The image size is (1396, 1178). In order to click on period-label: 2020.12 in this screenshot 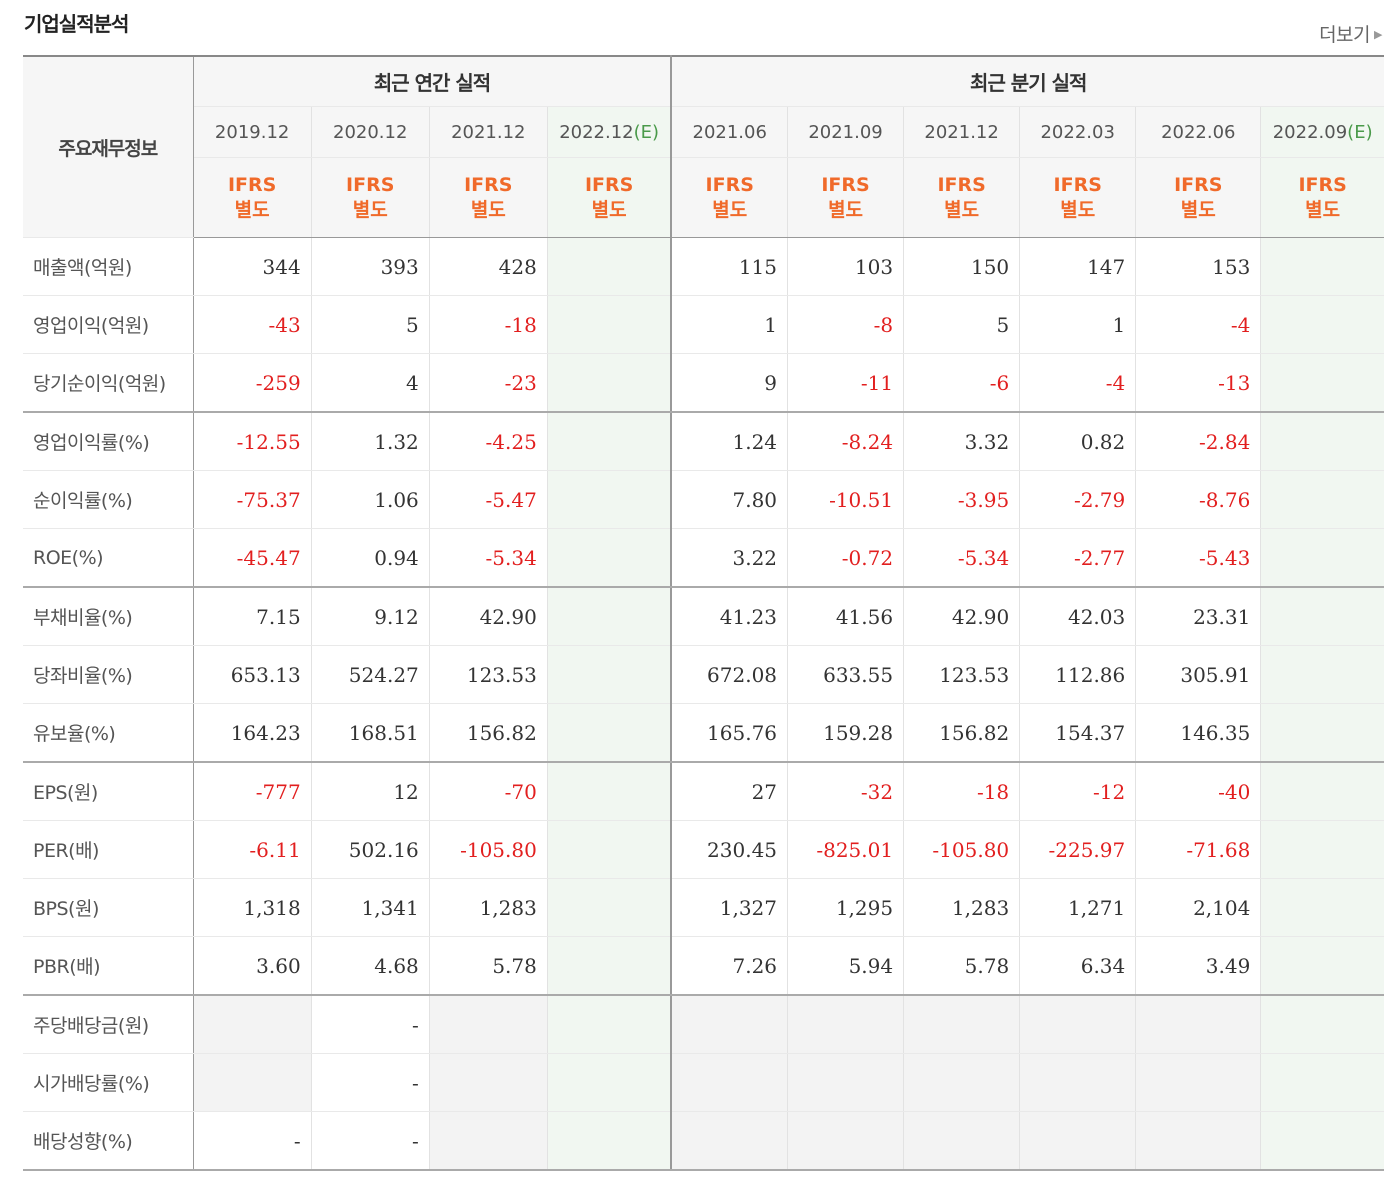, I will do `click(370, 132)`.